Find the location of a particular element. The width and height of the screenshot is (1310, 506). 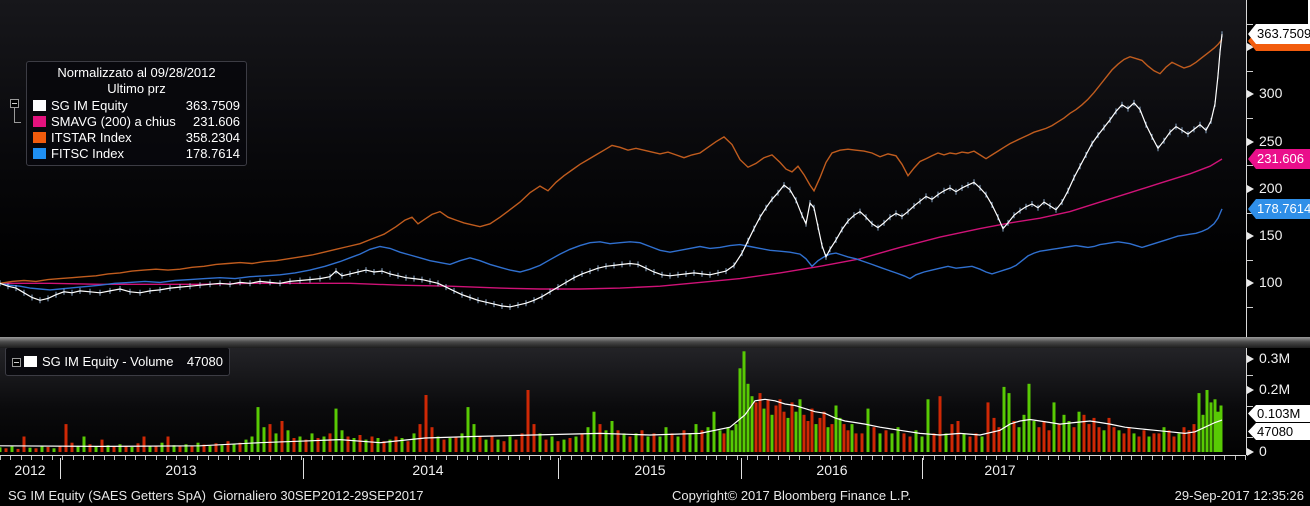

legend-item-sg-im-equity: SG IM Equity 363.7509 is located at coordinates (136, 105).